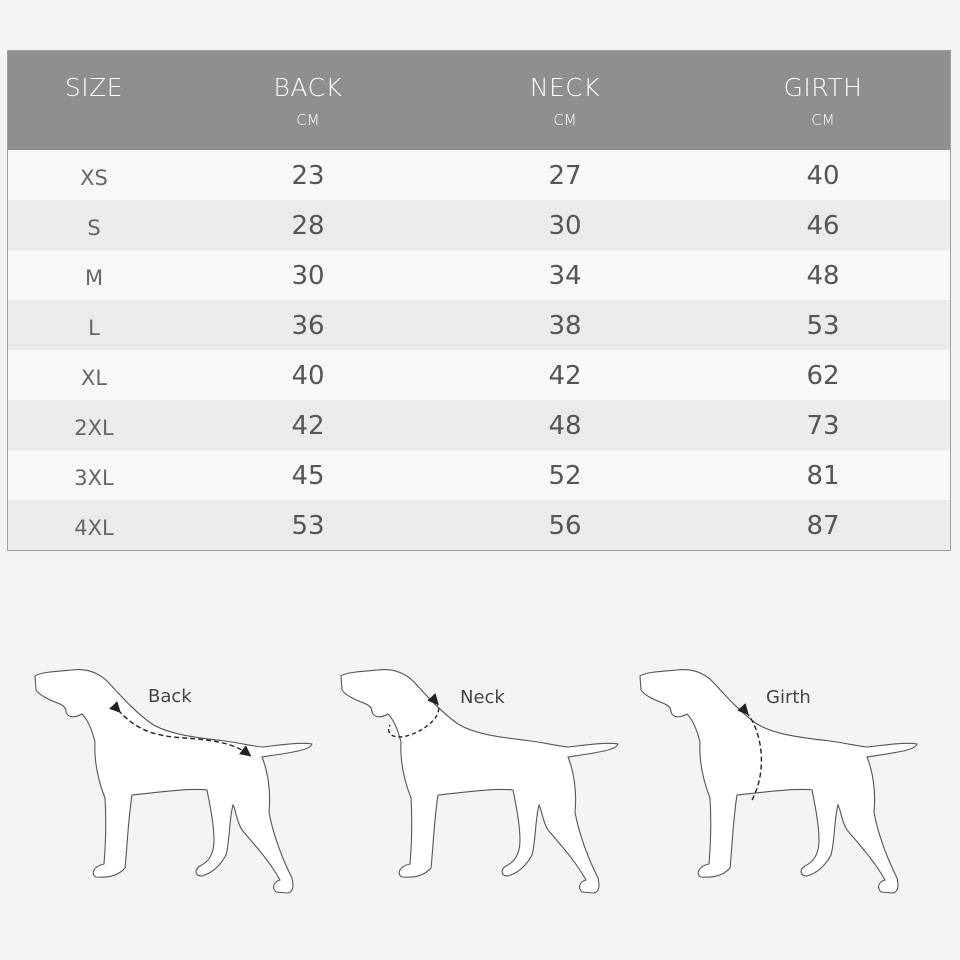 The width and height of the screenshot is (960, 960). Describe the element at coordinates (94, 528) in the screenshot. I see `cell-size: 4XL` at that location.